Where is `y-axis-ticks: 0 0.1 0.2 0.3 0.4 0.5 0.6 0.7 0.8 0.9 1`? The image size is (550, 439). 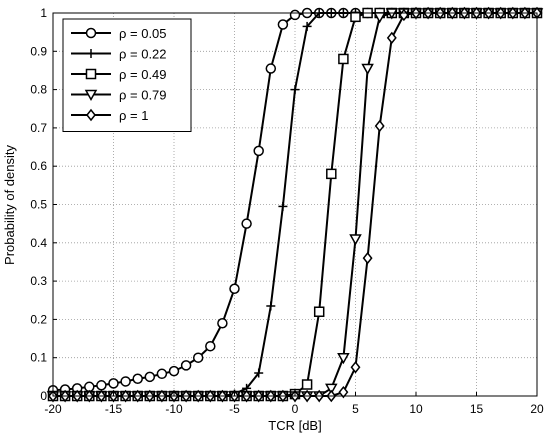
y-axis-ticks: 0 0.1 0.2 0.3 0.4 0.5 0.6 0.7 0.8 0.9 1 is located at coordinates (43, 204).